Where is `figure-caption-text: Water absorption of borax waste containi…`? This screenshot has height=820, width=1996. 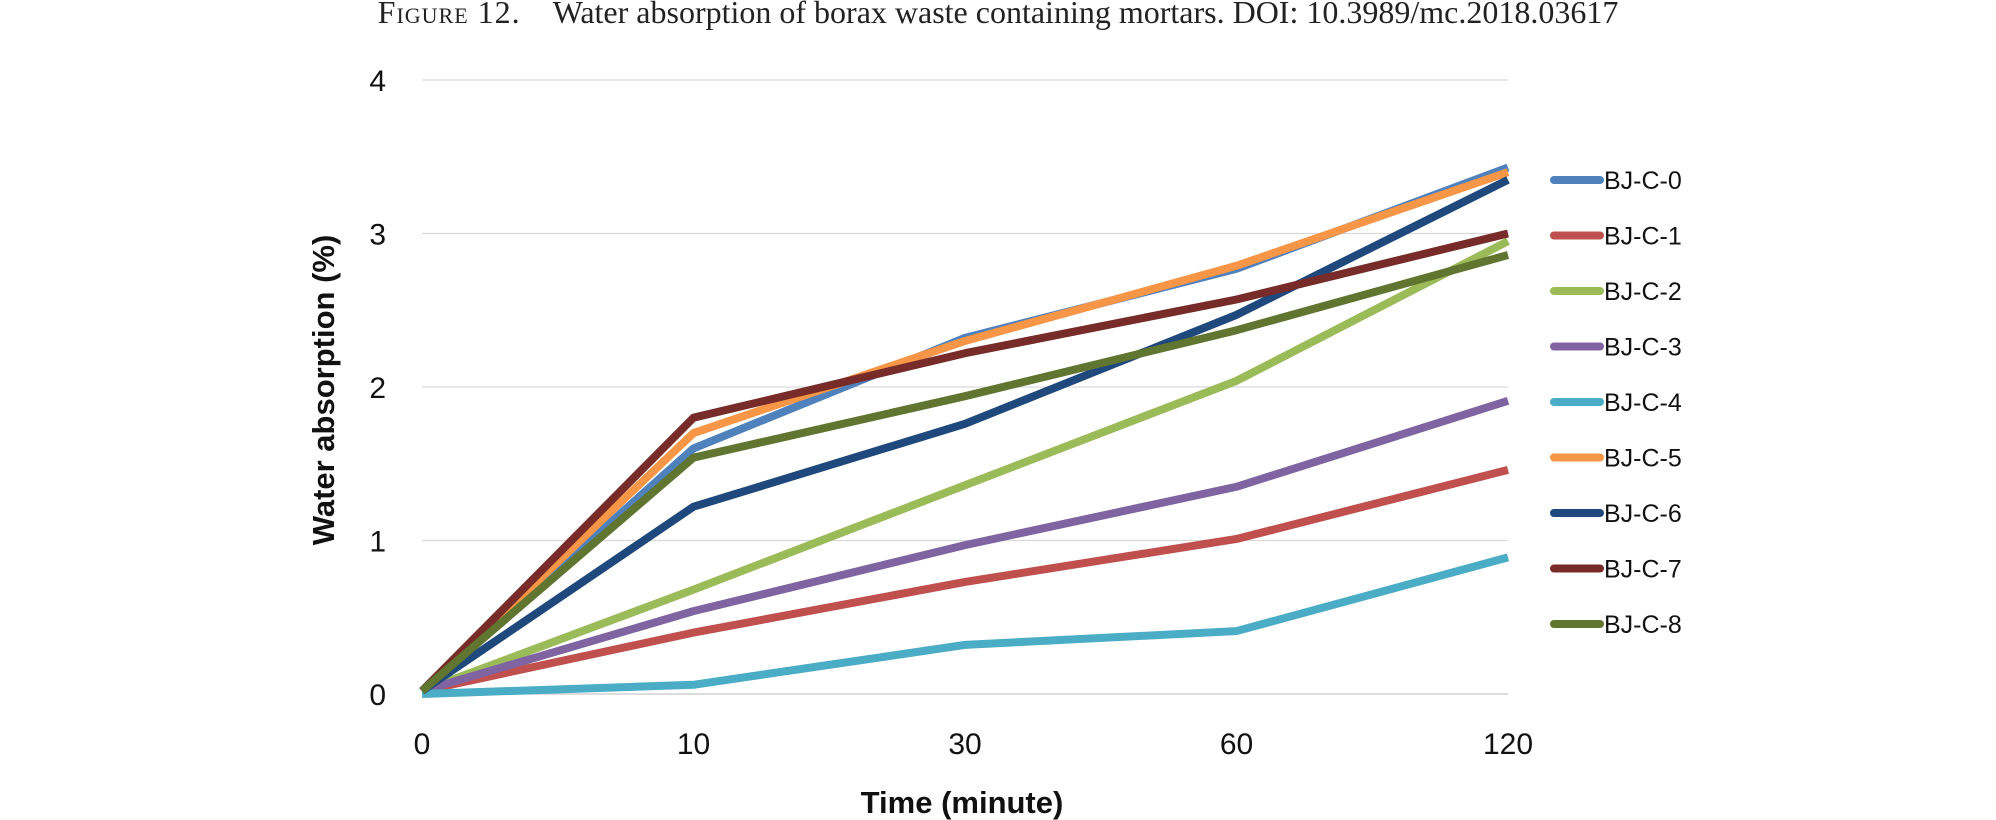
figure-caption-text: Water absorption of borax waste containi… is located at coordinates (1085, 15).